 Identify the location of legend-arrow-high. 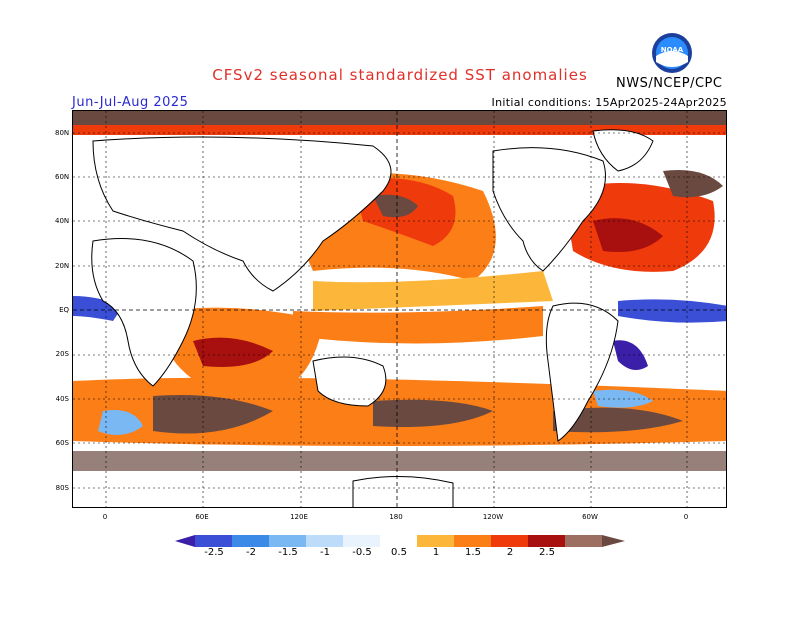
(613, 541).